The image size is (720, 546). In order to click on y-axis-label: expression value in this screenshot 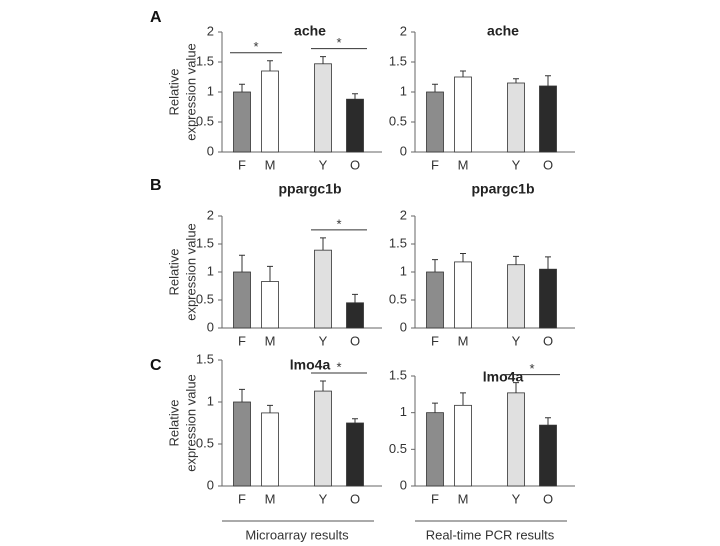, I will do `click(190, 272)`.